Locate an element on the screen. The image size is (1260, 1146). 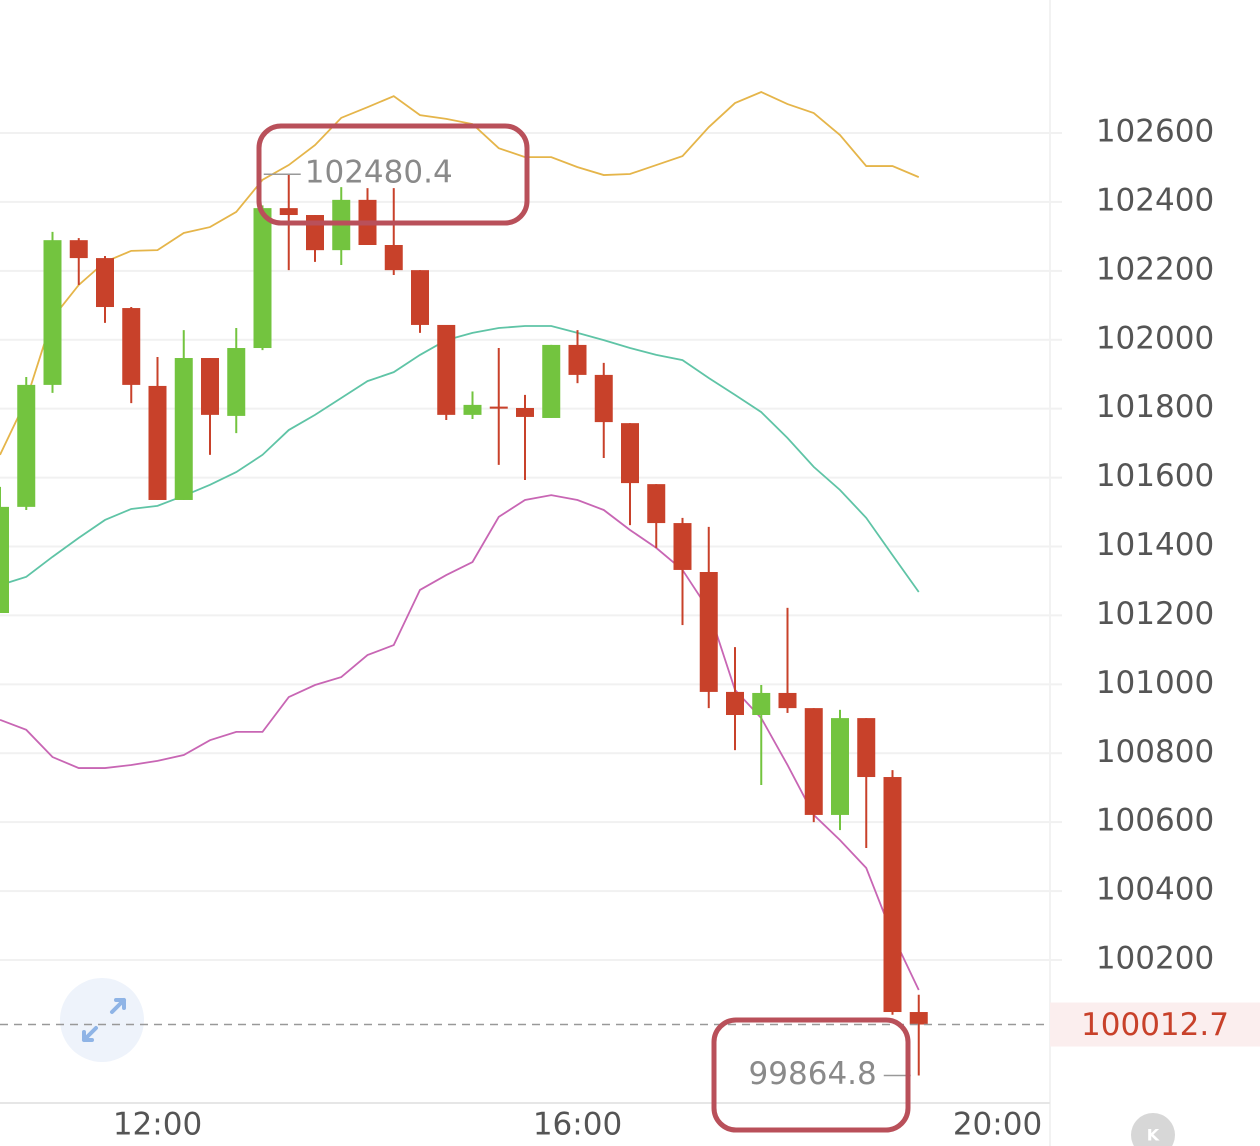
price-label: 100012.7 is located at coordinates (1155, 1025).